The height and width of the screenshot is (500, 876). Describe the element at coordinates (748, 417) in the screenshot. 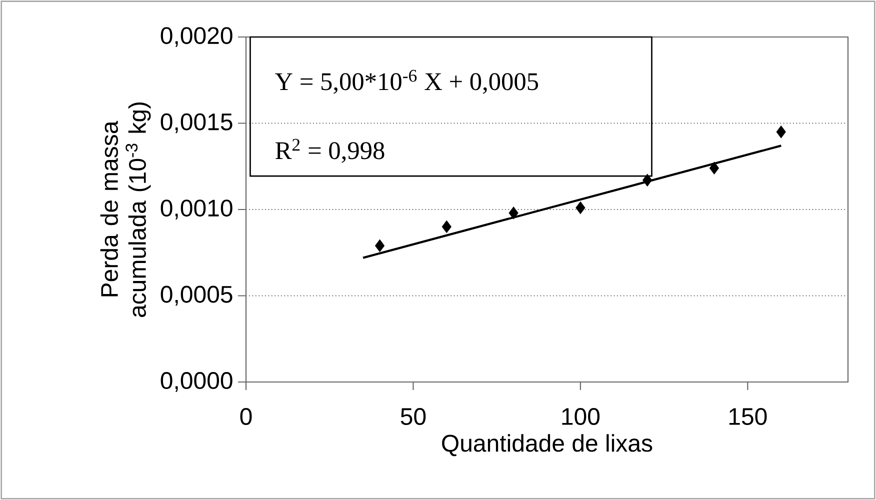

I see `x-tick-label: 150` at that location.